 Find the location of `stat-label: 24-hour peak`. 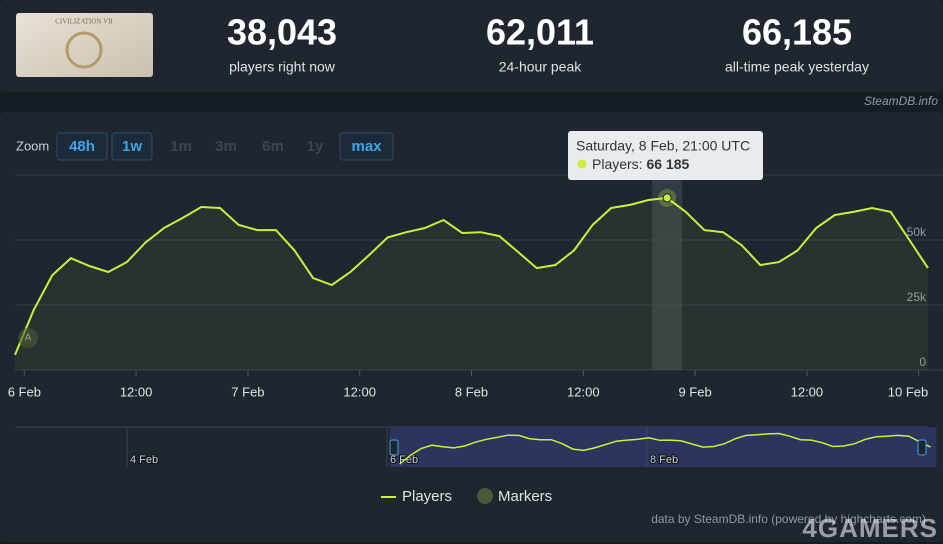

stat-label: 24-hour peak is located at coordinates (541, 67).